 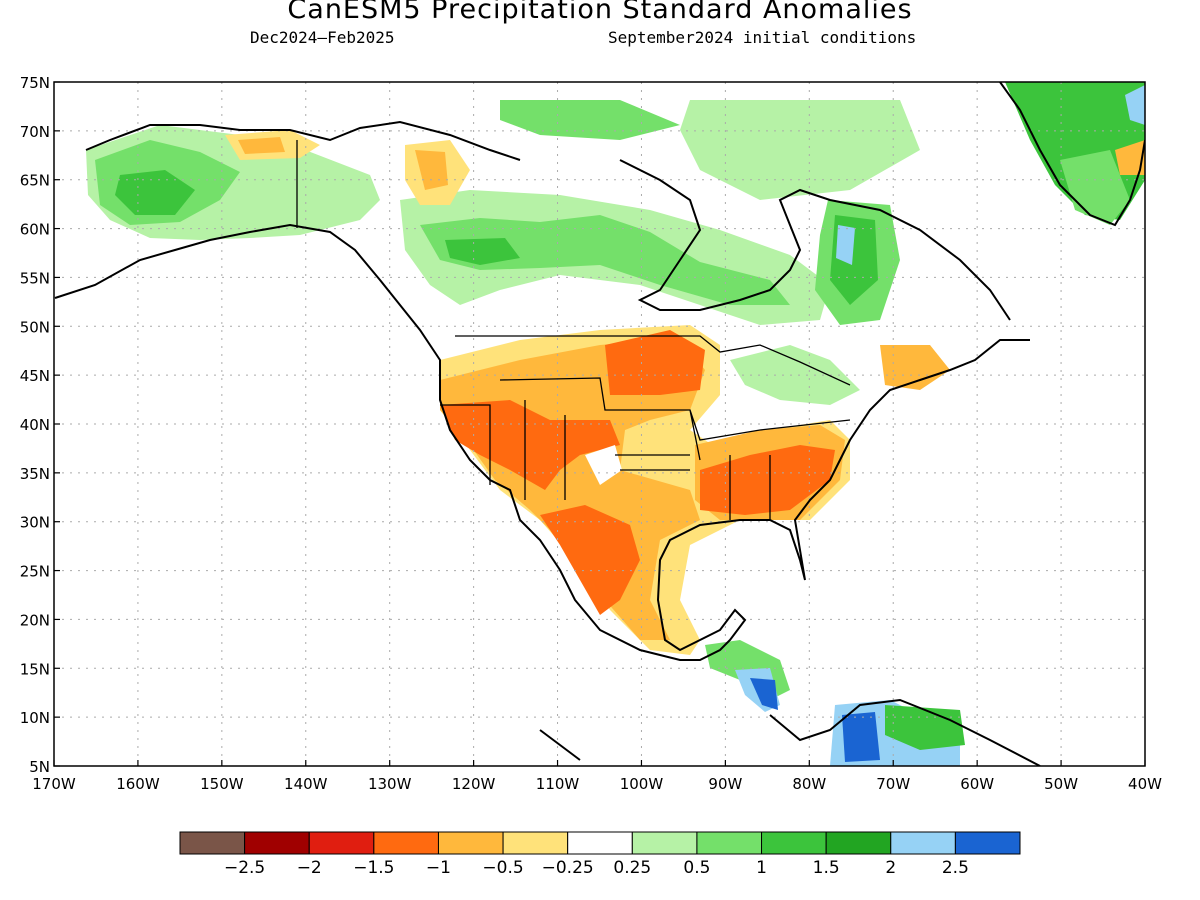 What do you see at coordinates (35, 132) in the screenshot?
I see `lat-tick-label: 70N` at bounding box center [35, 132].